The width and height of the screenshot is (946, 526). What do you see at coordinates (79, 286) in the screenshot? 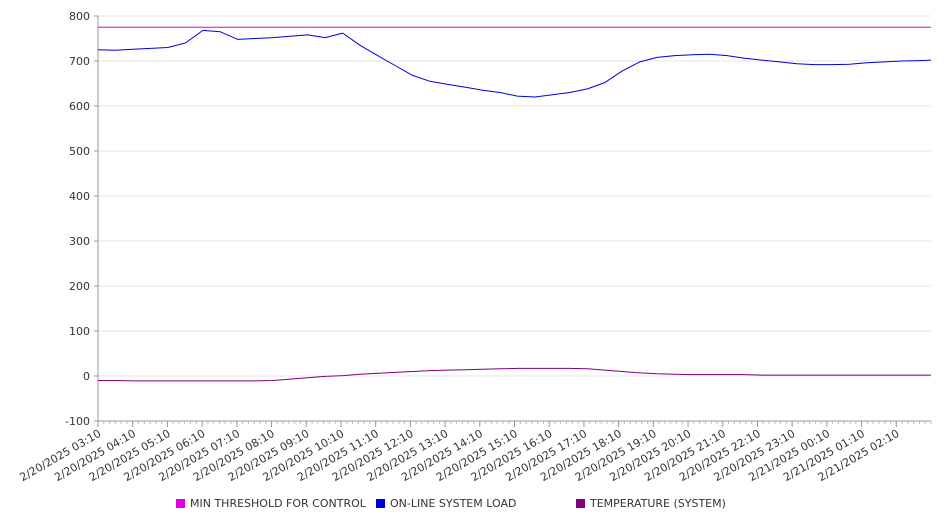
I see `y-tick-label: 200` at bounding box center [79, 286].